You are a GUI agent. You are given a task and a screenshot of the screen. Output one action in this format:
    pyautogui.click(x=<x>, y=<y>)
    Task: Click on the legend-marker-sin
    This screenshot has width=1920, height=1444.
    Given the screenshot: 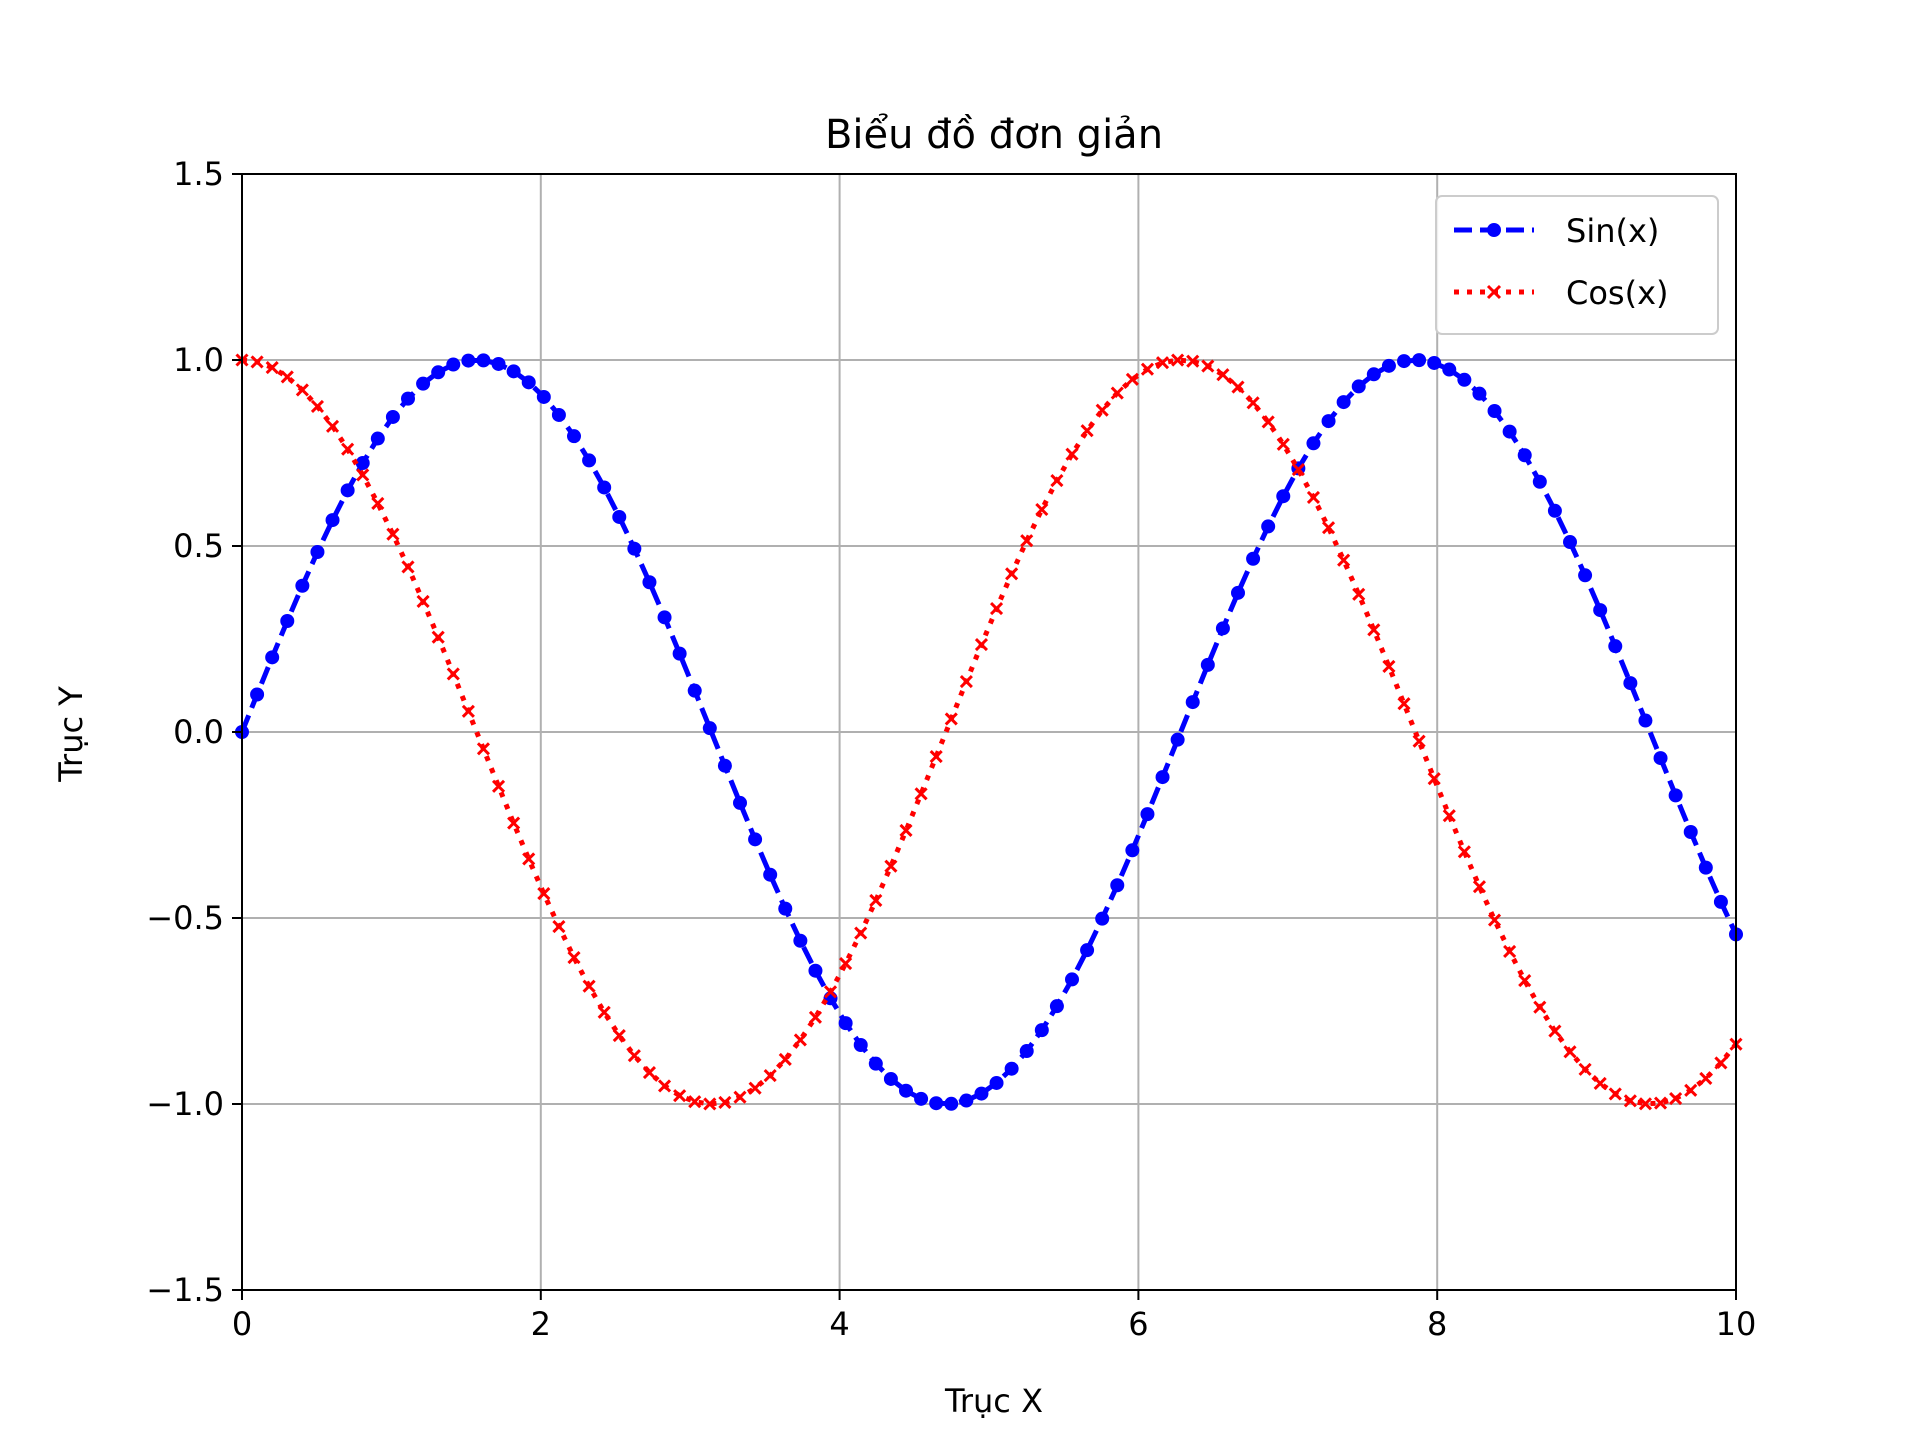 What is the action you would take?
    pyautogui.click(x=1494, y=230)
    